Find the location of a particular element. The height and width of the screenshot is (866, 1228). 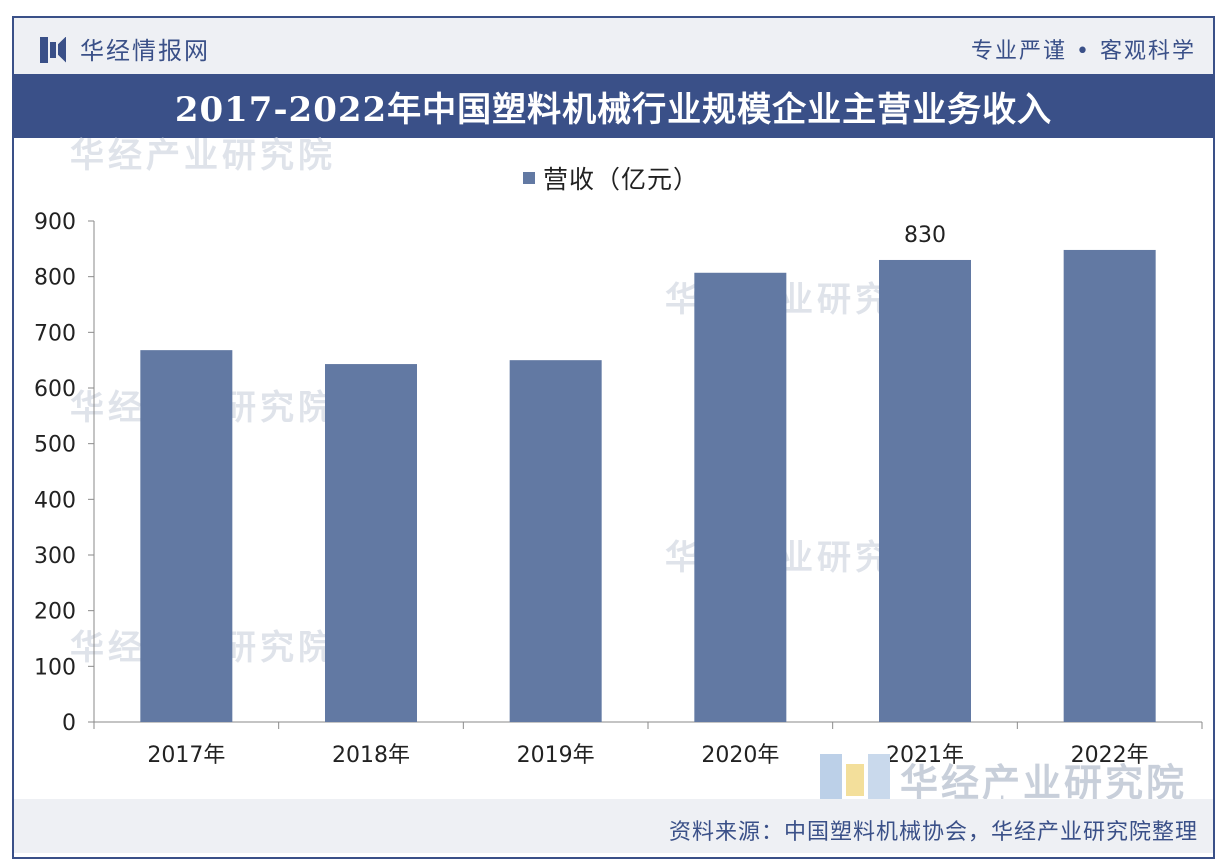

x-tick-label: 2018年 is located at coordinates (371, 755).